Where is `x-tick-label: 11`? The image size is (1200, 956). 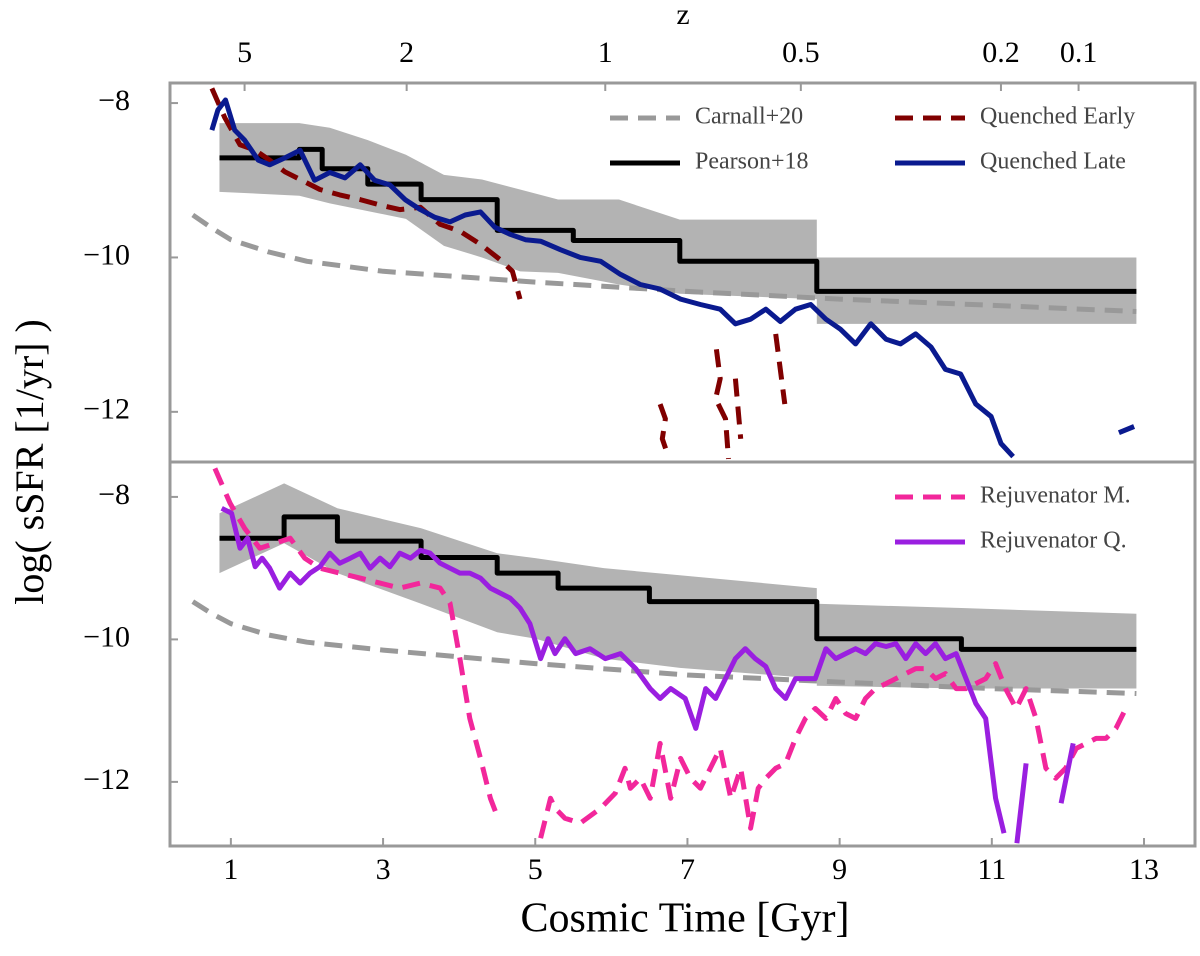
x-tick-label: 11 is located at coordinates (991, 869).